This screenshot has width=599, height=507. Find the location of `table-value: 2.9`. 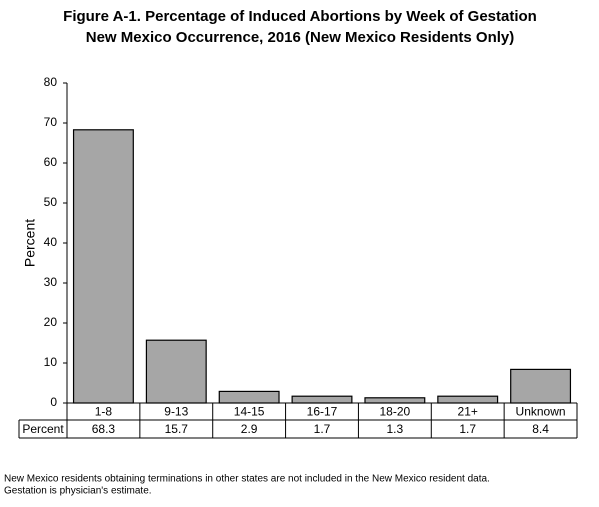

table-value: 2.9 is located at coordinates (249, 429).